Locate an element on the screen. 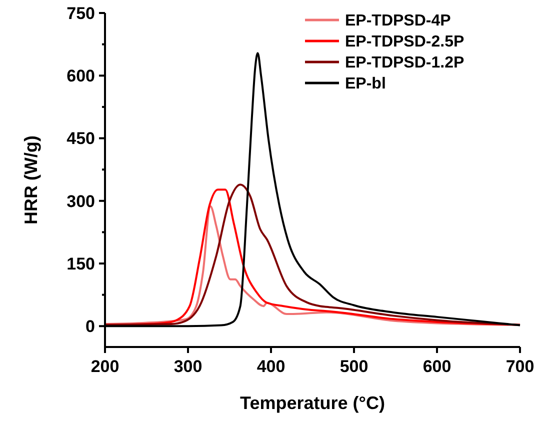 This screenshot has height=423, width=539. x-axis-title: Temperature (°C) is located at coordinates (312, 403).